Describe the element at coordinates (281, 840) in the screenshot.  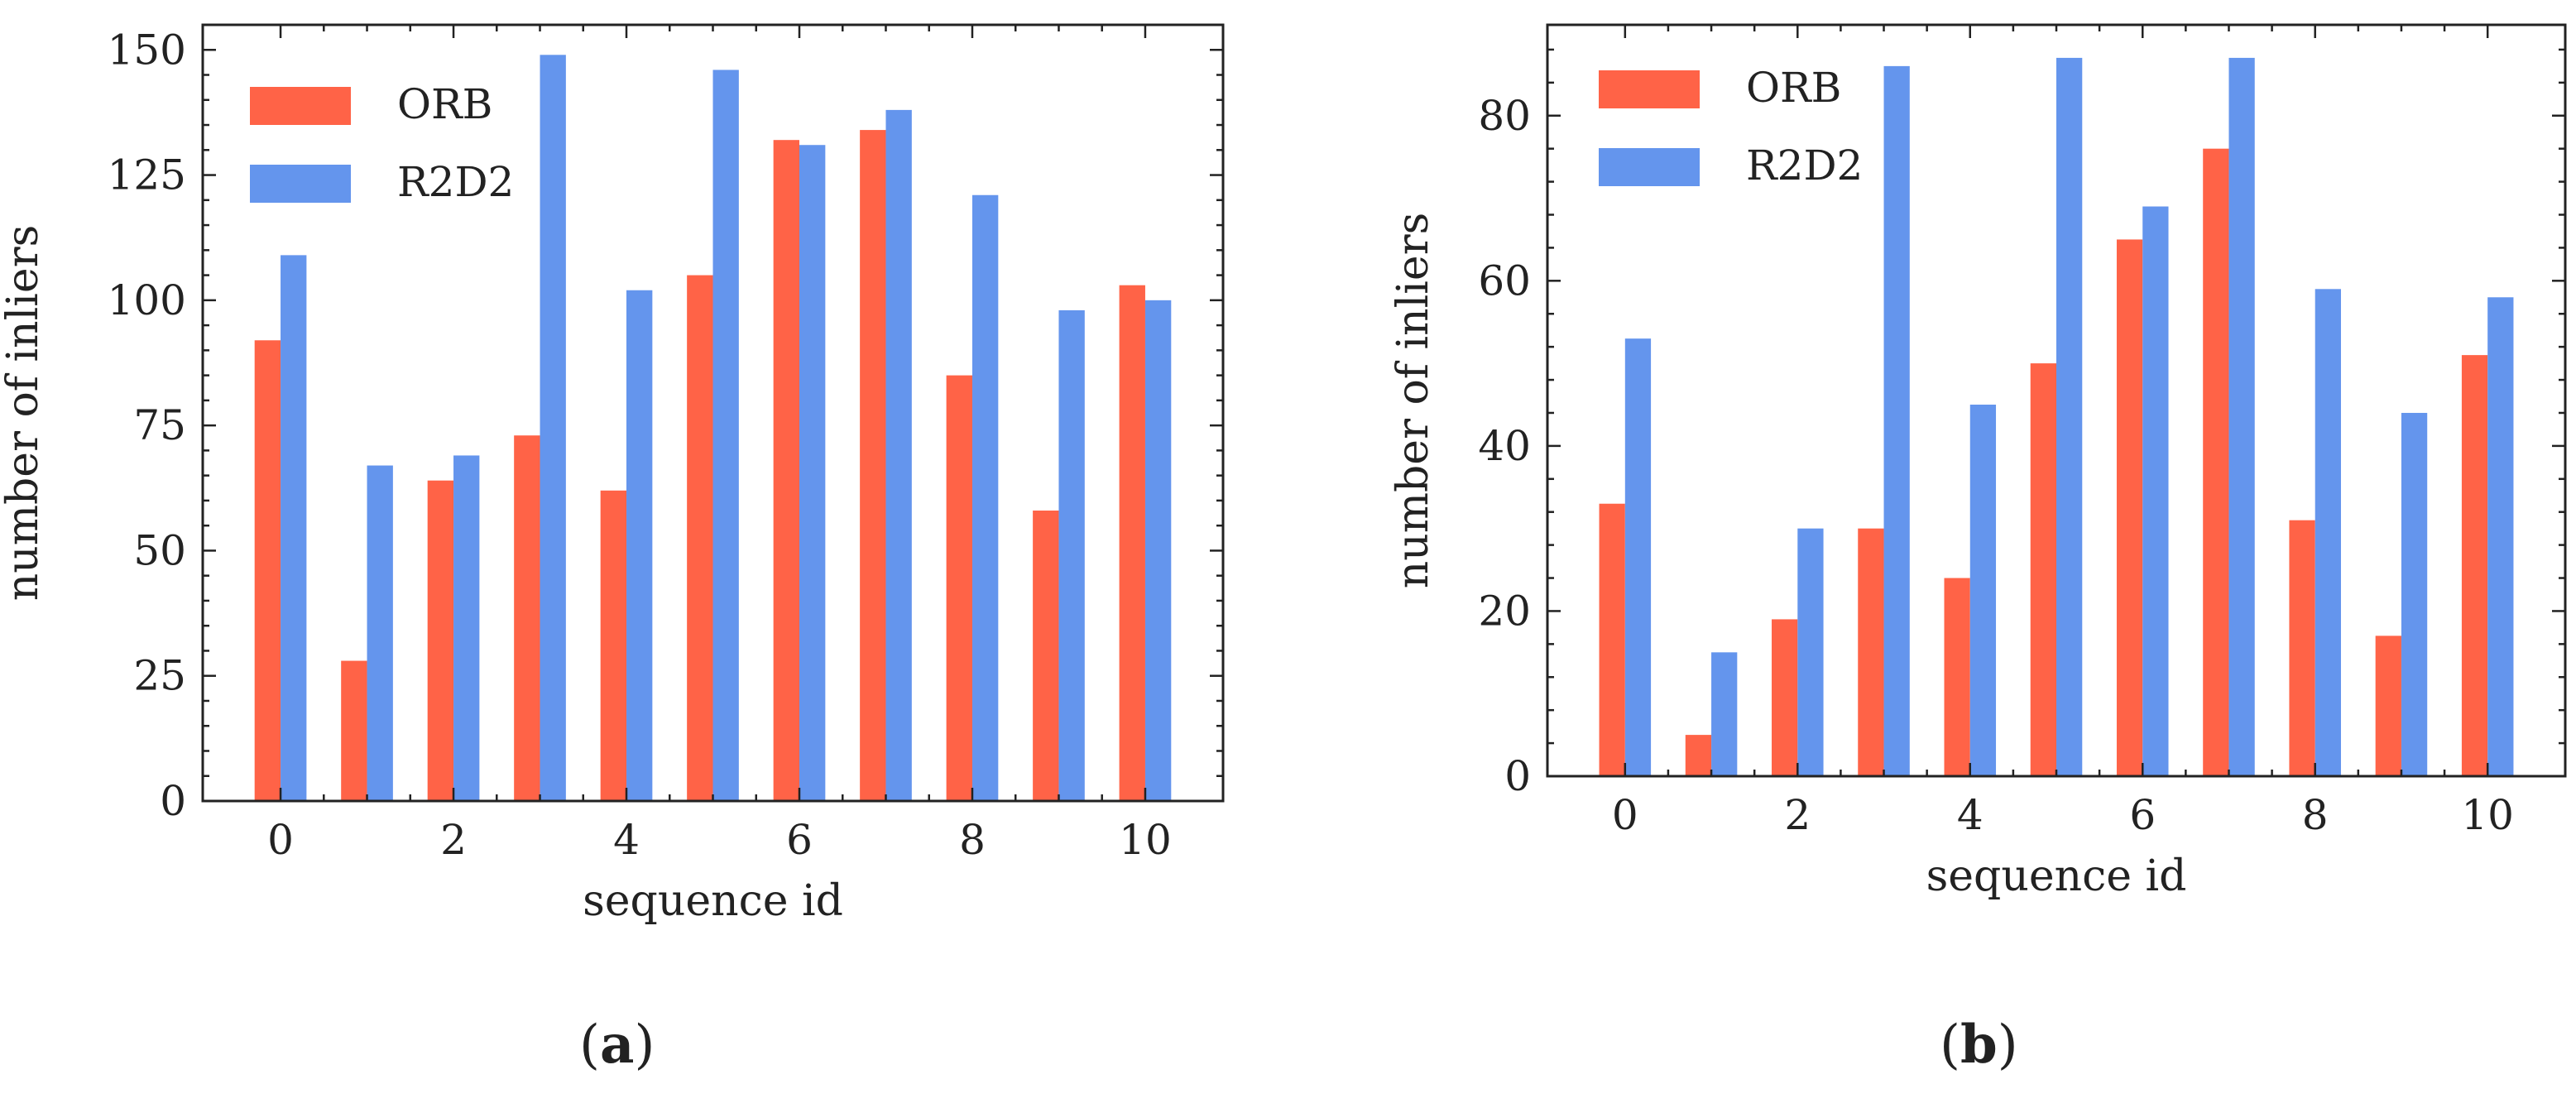
I see `chart-a-xtick-label-0: 0` at that location.